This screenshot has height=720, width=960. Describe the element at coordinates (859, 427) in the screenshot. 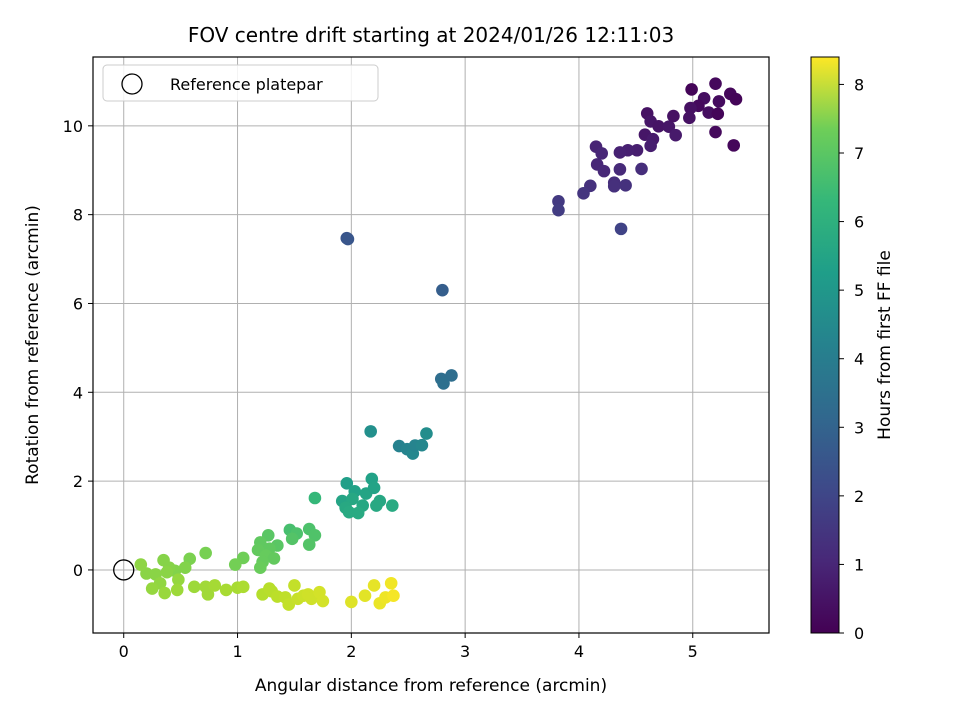

I see `colorbar-tick-label: 3` at that location.